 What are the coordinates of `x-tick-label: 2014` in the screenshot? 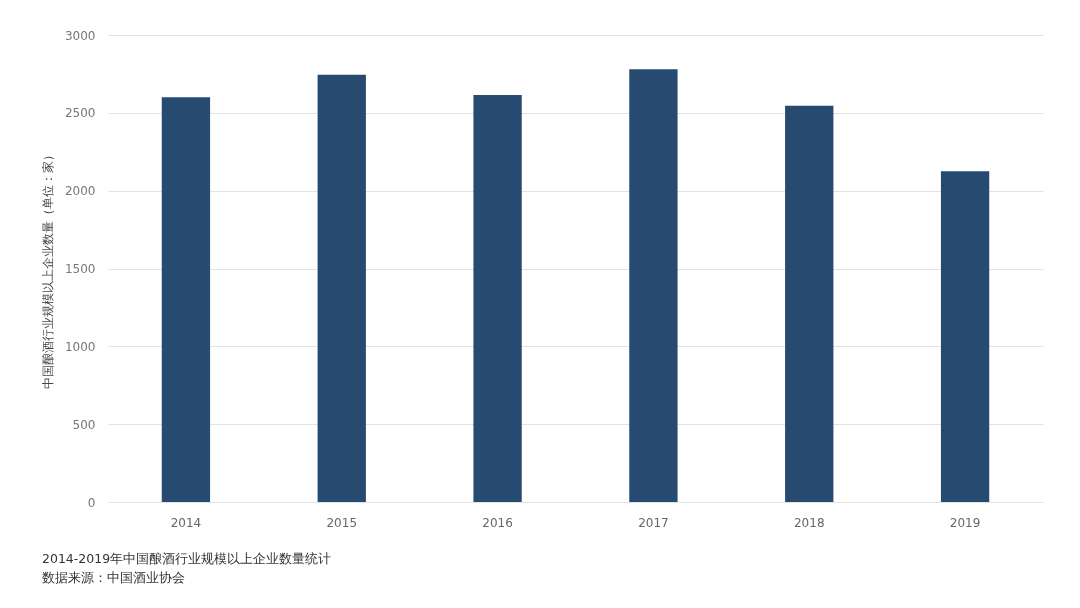 It's located at (186, 522).